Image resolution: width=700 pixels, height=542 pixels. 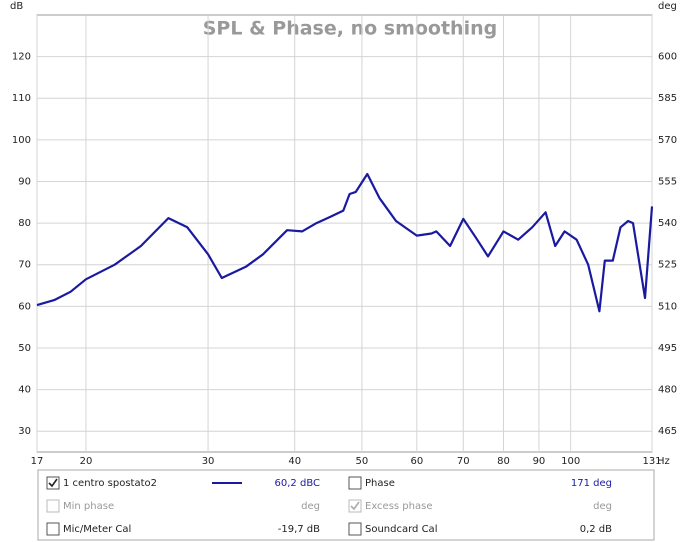 What do you see at coordinates (21, 98) in the screenshot?
I see `y-tick-label: 110` at bounding box center [21, 98].